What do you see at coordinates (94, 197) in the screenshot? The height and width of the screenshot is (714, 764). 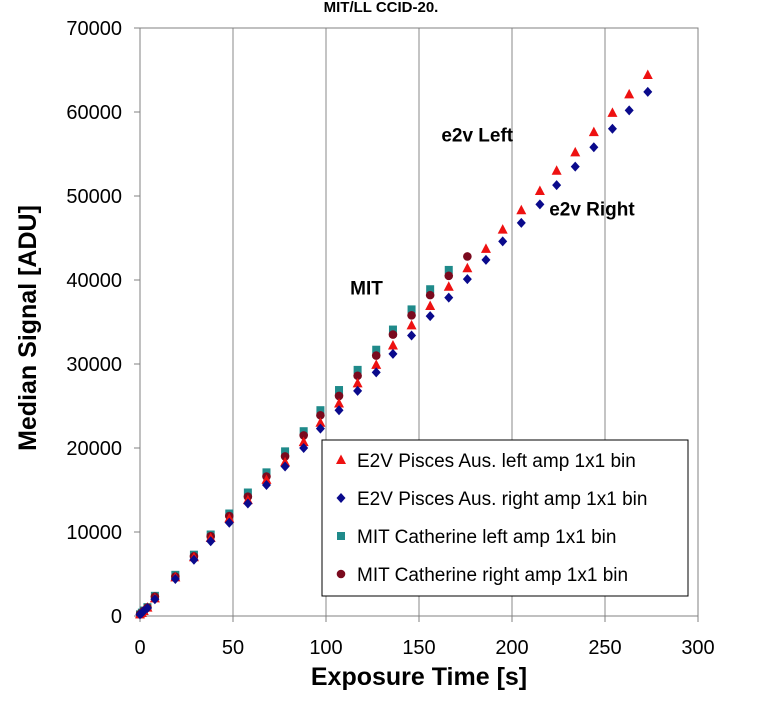 I see `y-tick-label: 50000` at bounding box center [94, 197].